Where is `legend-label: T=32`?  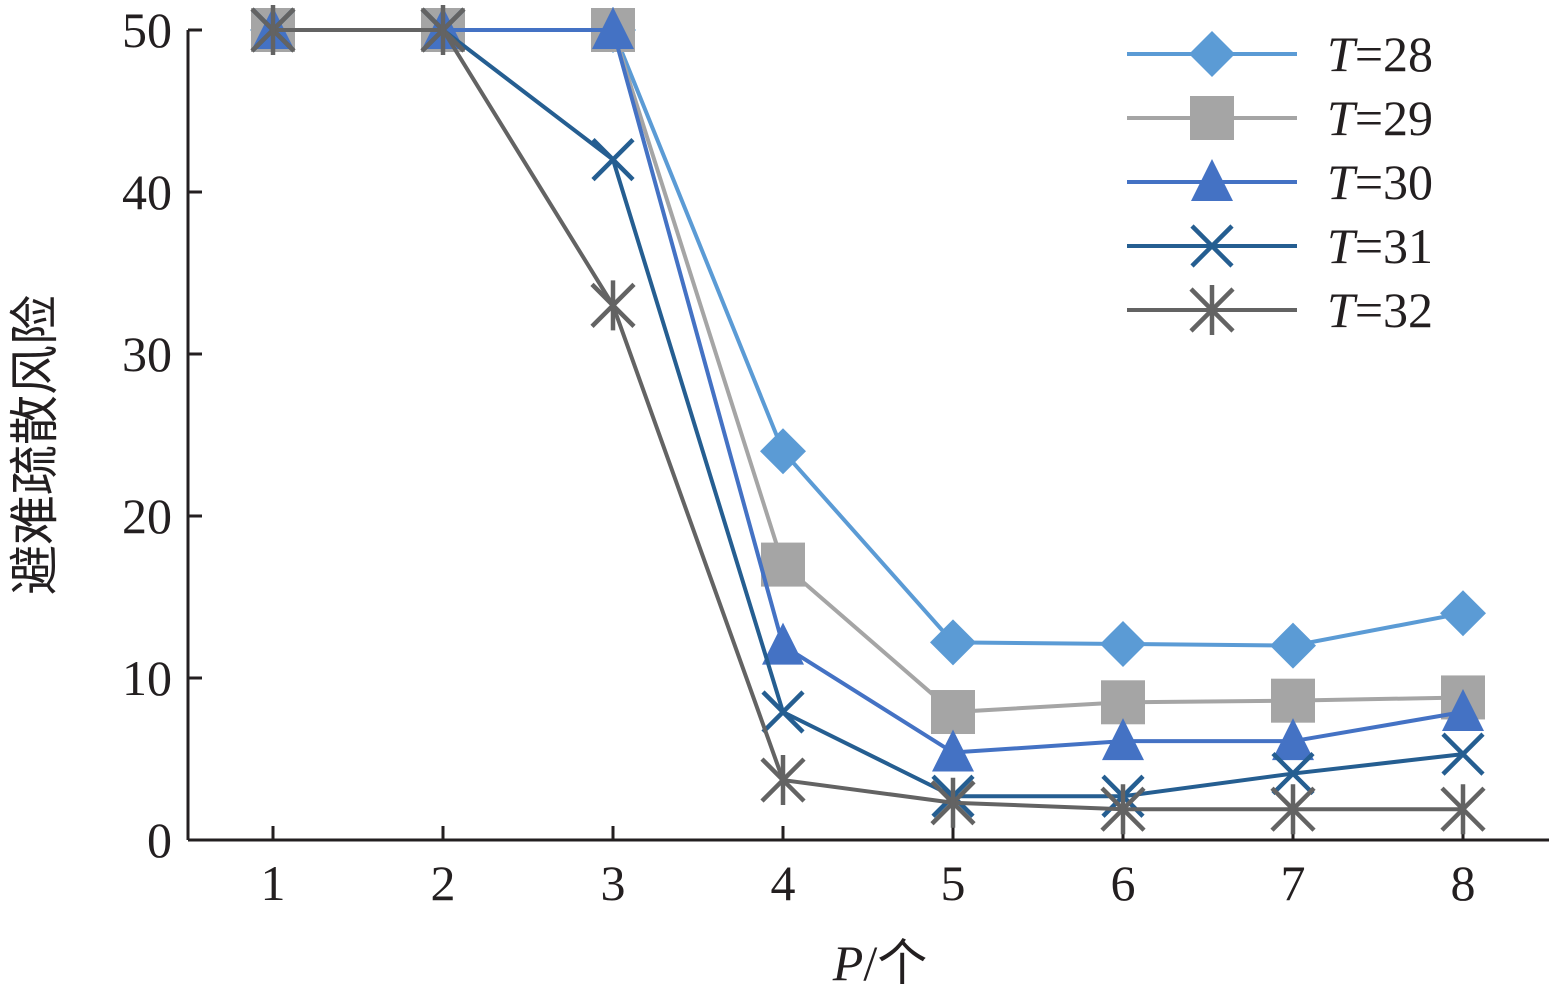
legend-label: T=32 is located at coordinates (1380, 310).